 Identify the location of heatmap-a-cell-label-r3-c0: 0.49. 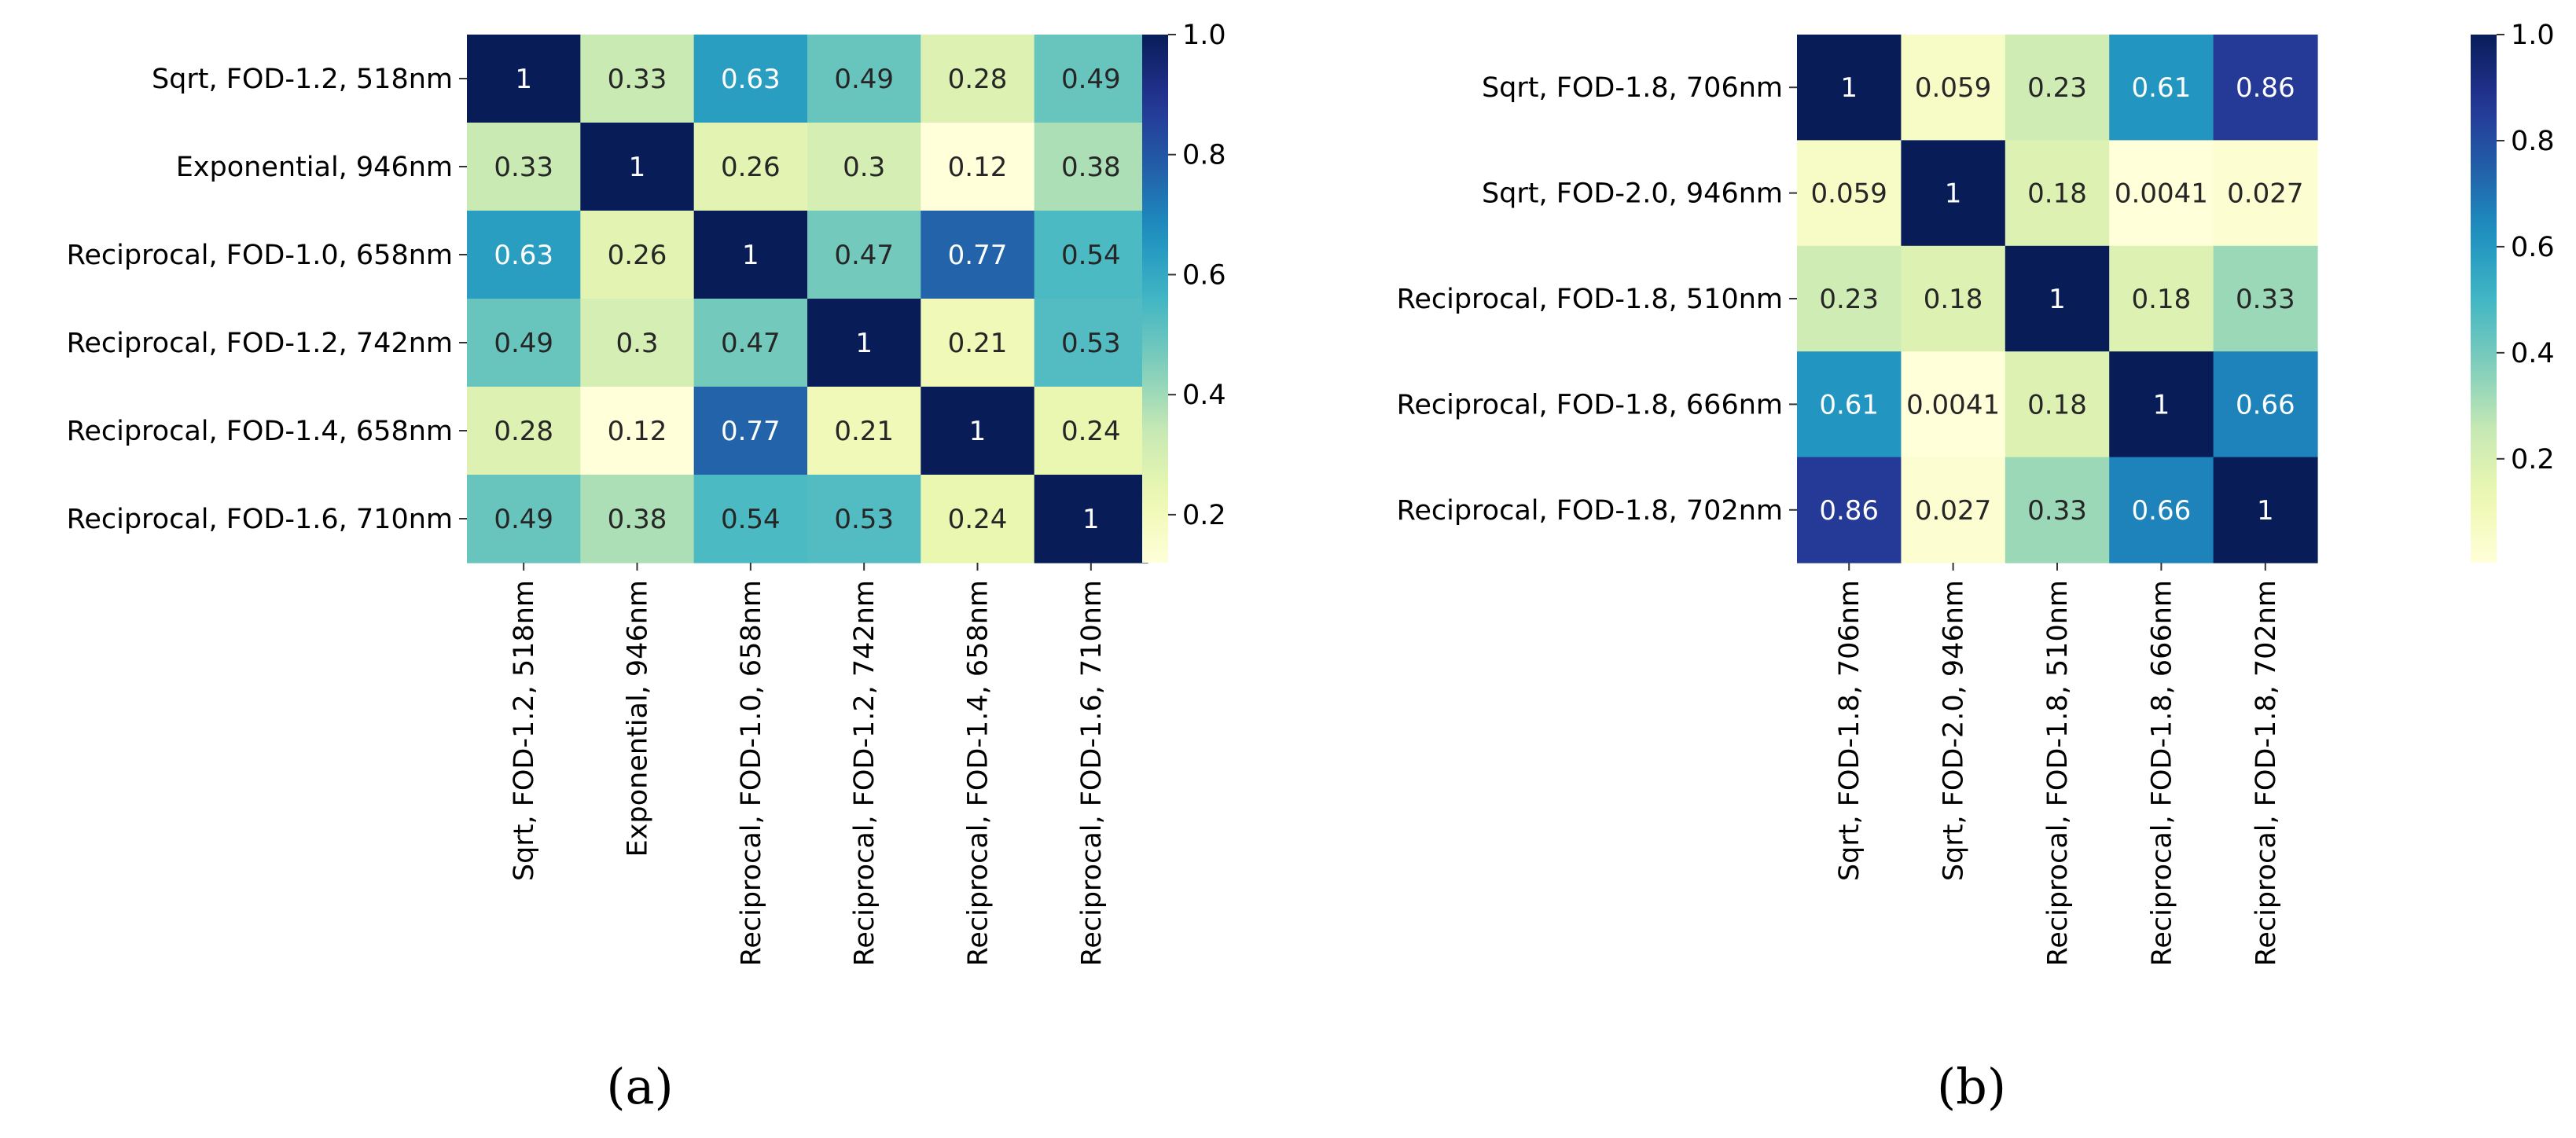
(523, 343).